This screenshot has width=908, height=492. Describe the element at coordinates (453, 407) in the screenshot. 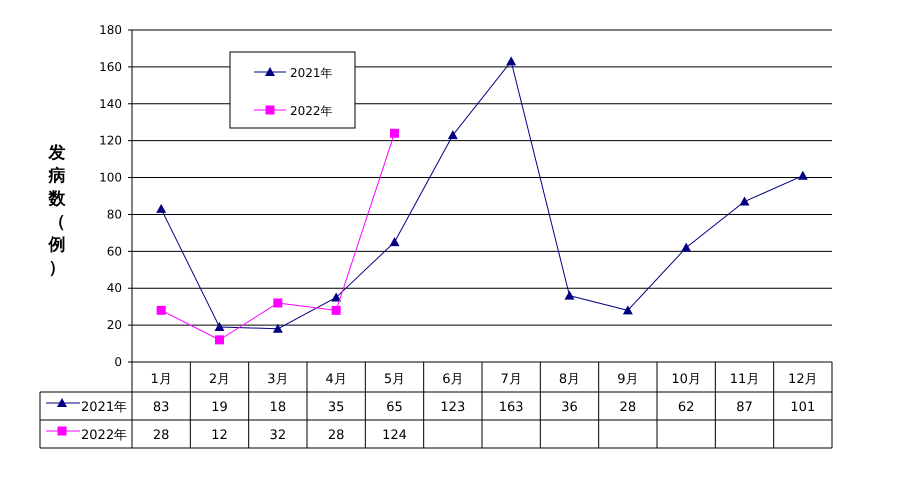

I see `data-label: 123` at that location.